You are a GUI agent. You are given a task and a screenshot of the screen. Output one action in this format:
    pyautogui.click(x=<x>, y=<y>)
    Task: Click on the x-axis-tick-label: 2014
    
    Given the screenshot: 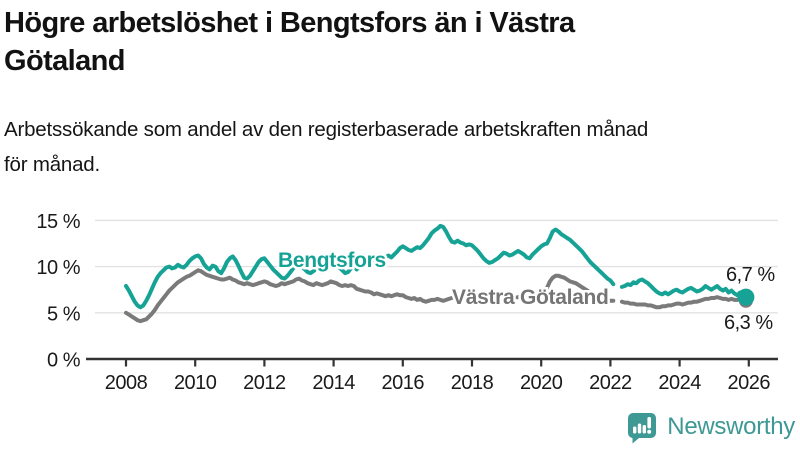 What is the action you would take?
    pyautogui.click(x=333, y=383)
    